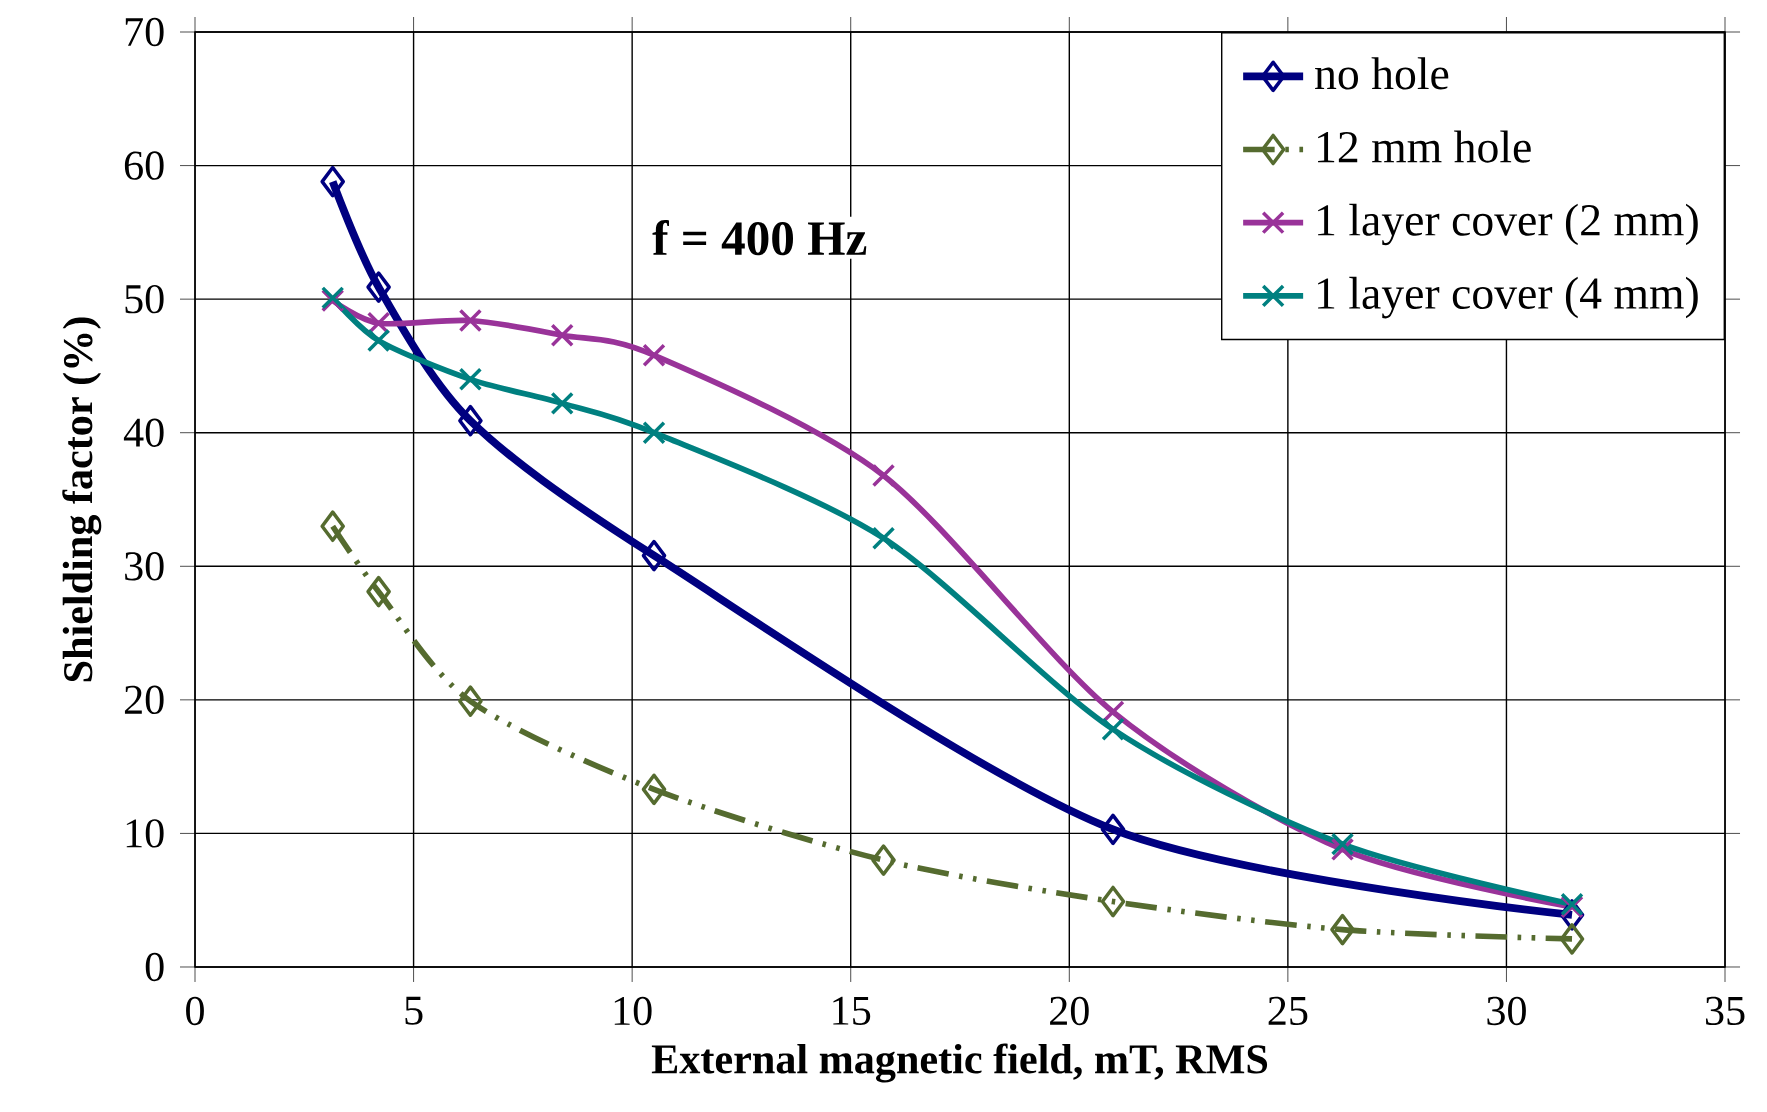  I want to click on y-tick-label: 50, so click(144, 299).